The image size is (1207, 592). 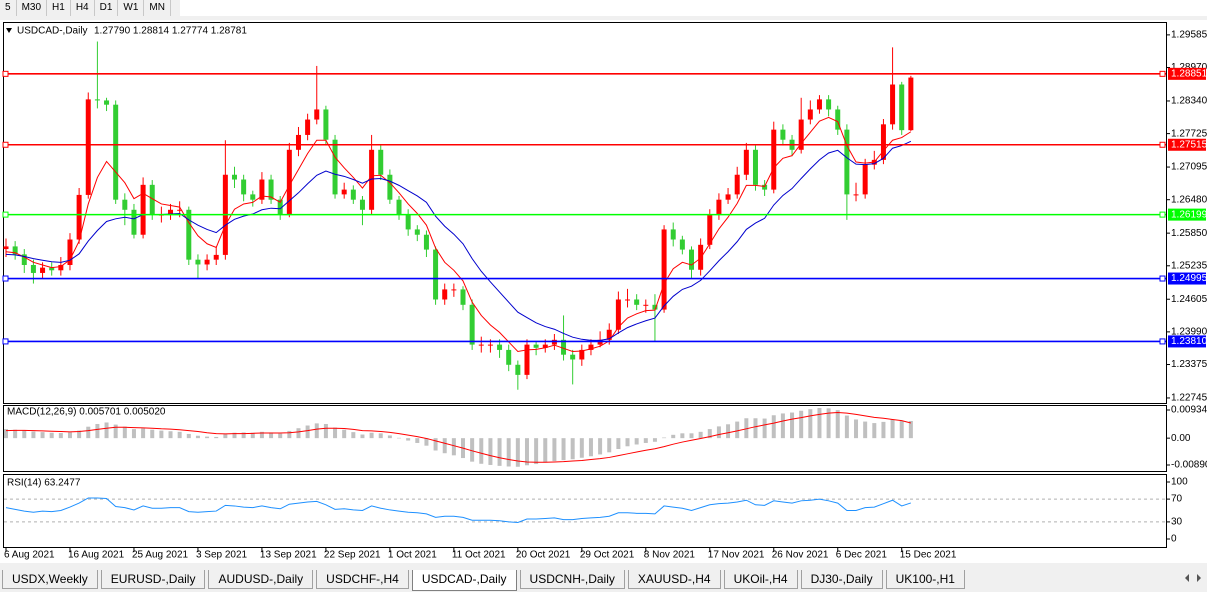 I want to click on x-tick-label: 15 Dec 2021, so click(x=928, y=555).